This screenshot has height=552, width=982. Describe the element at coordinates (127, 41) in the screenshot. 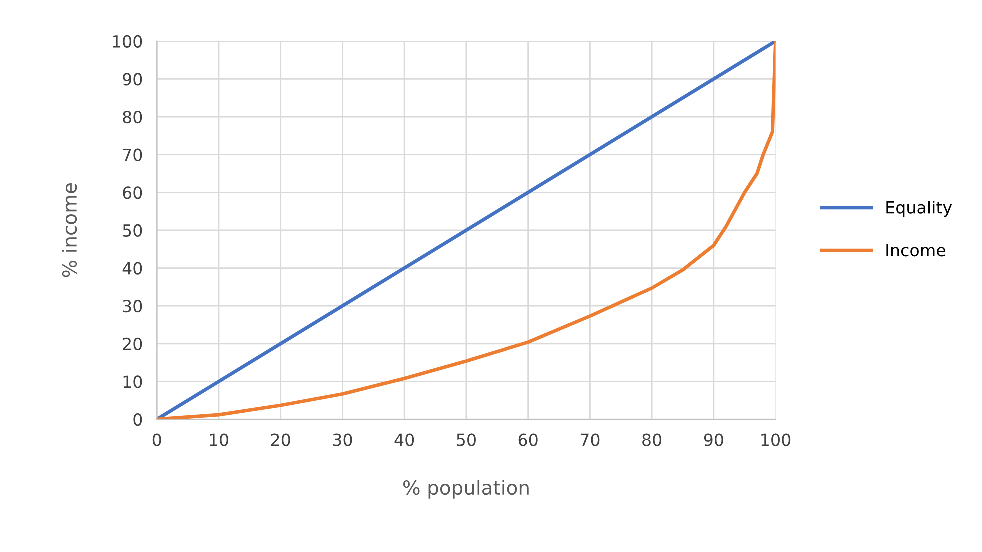

I see `y-tick-label: 100` at that location.